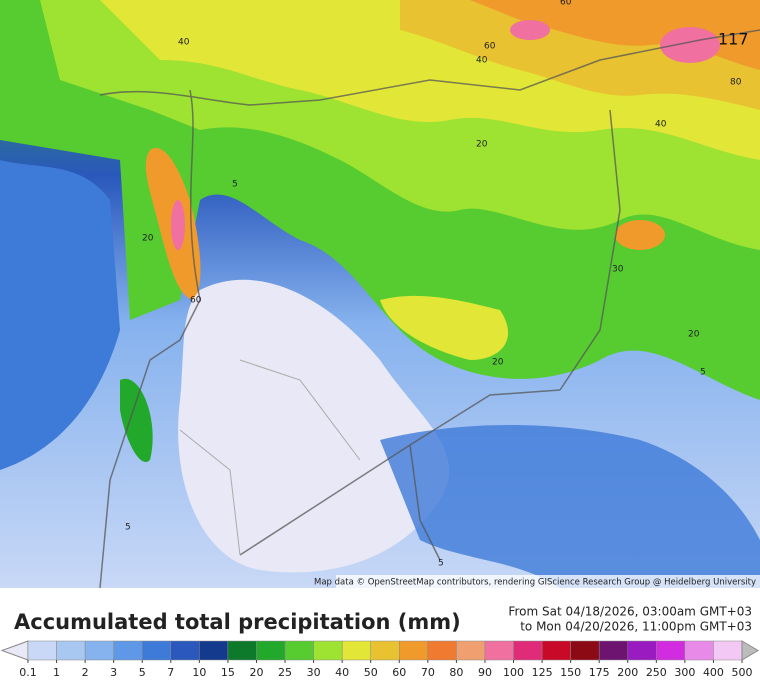 This screenshot has width=760, height=691. I want to click on legend-tick-label: 40, so click(342, 672).